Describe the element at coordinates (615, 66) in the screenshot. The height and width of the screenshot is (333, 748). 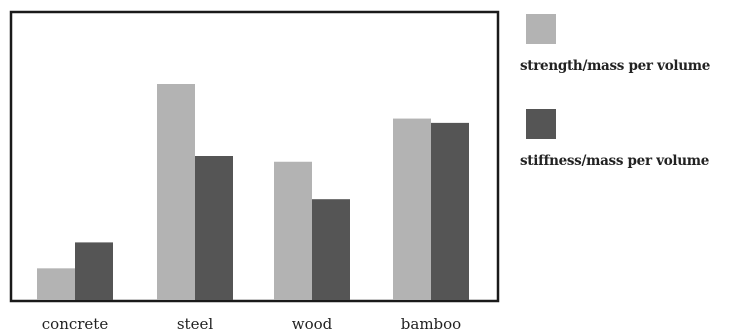
I see `legend-label-strength: strength/mass per volume` at that location.